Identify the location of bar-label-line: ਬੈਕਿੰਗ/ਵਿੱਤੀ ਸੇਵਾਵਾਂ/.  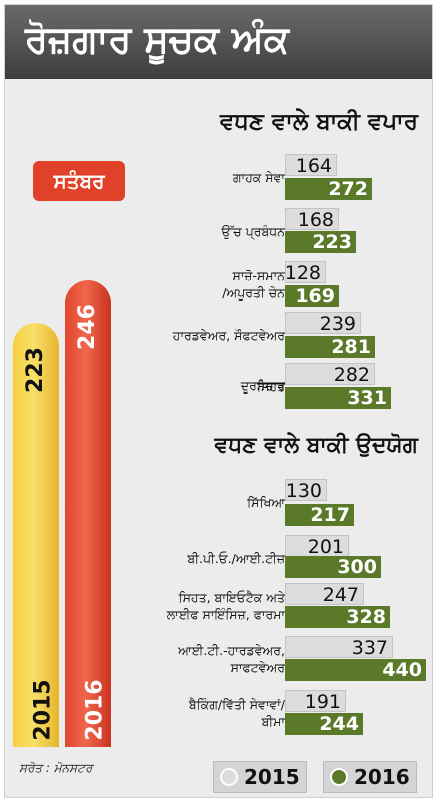
(236, 704).